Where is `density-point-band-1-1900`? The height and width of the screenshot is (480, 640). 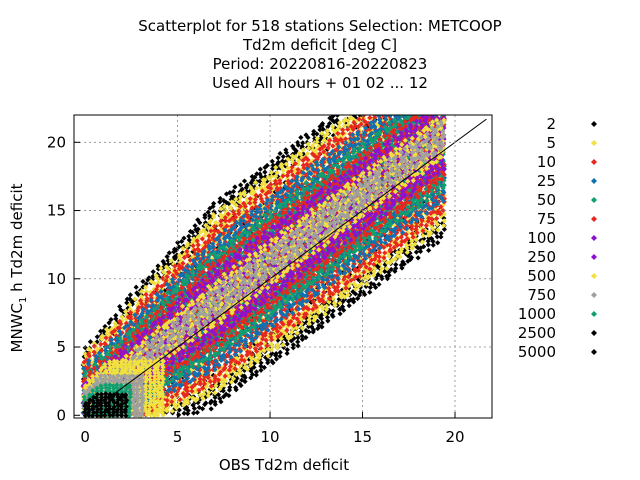 density-point-band-1-1900 is located at coordinates (194, 239).